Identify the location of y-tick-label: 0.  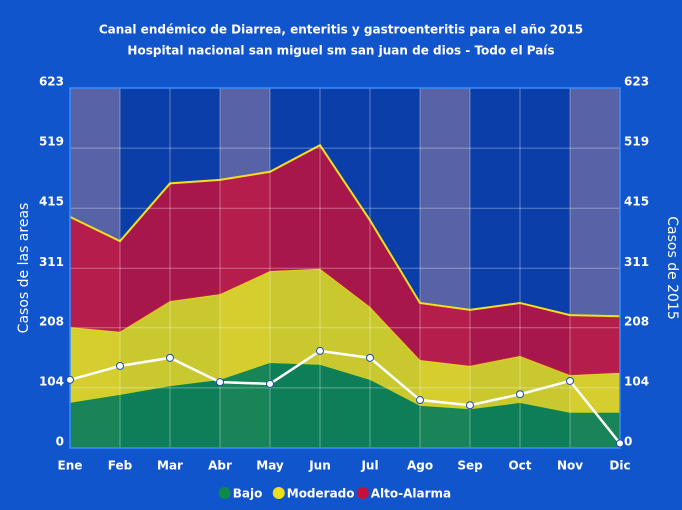
(60, 442).